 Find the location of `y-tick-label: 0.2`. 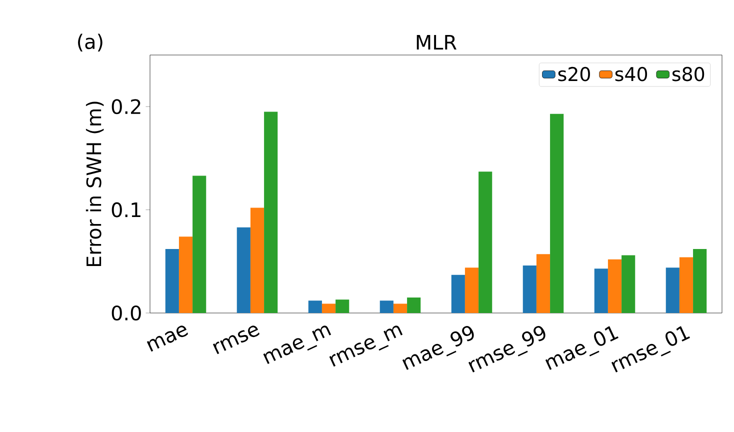

y-tick-label: 0.2 is located at coordinates (126, 106).